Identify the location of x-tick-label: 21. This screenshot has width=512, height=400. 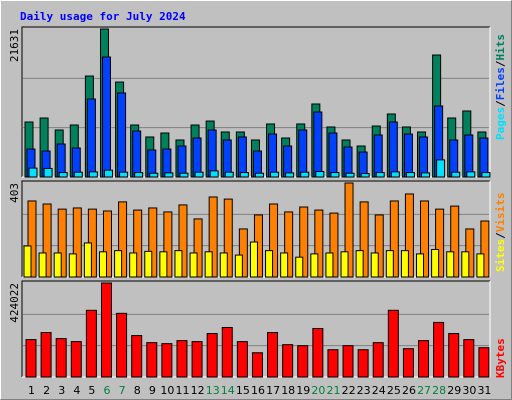
(333, 390).